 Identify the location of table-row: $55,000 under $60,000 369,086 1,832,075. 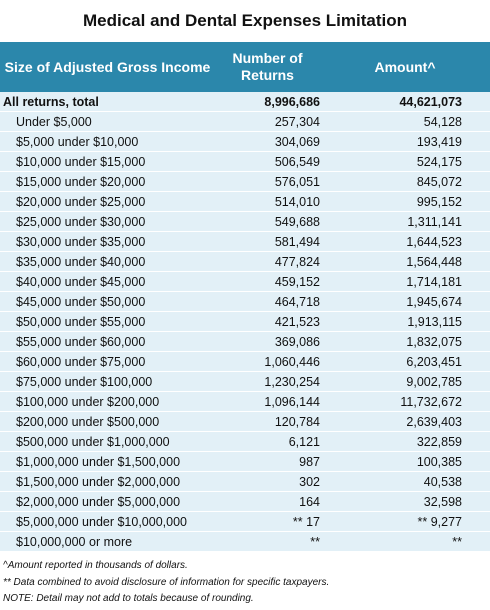
(245, 341).